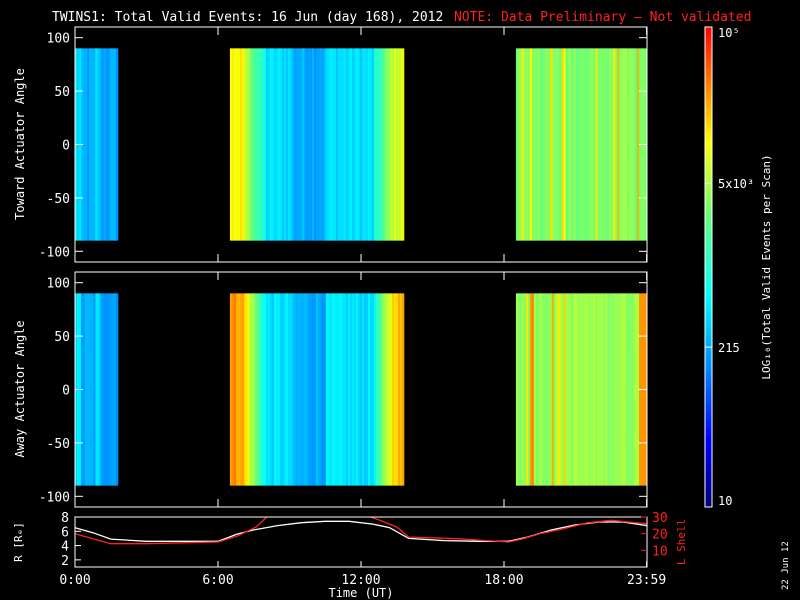  Describe the element at coordinates (66, 391) in the screenshot. I see `away-y-tick-label: 0` at that location.